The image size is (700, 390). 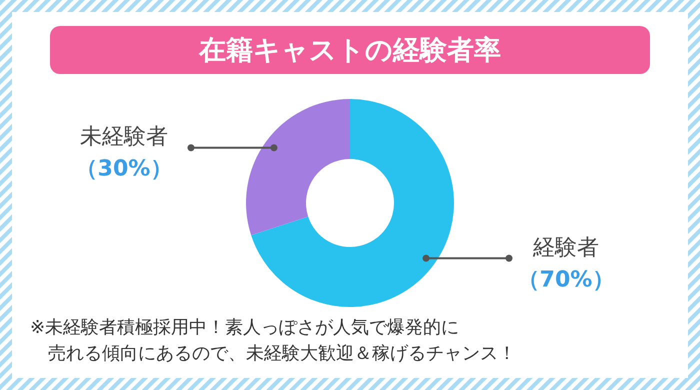 What do you see at coordinates (124, 137) in the screenshot?
I see `slice-label: 未経験者` at bounding box center [124, 137].